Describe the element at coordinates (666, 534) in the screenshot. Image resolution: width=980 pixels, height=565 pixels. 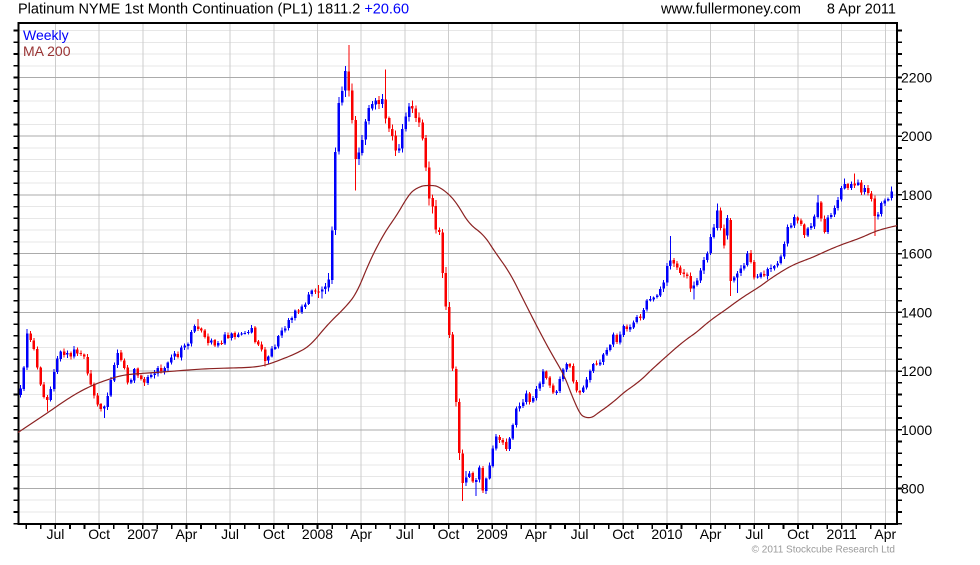
I see `svg-text: 2010` at that location.